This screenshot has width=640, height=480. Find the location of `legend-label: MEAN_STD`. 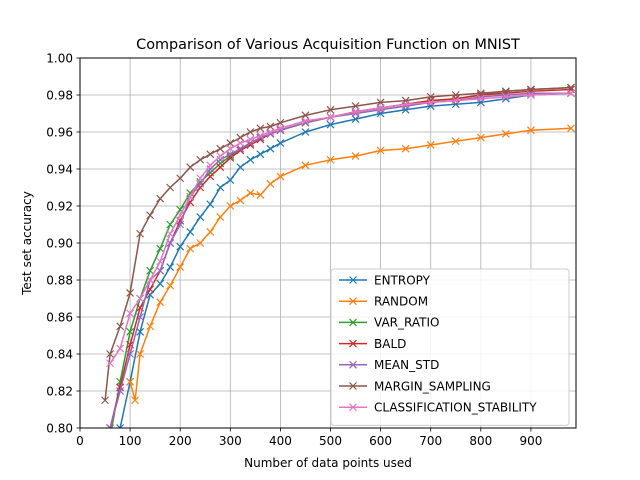

legend-label: MEAN_STD is located at coordinates (406, 365).